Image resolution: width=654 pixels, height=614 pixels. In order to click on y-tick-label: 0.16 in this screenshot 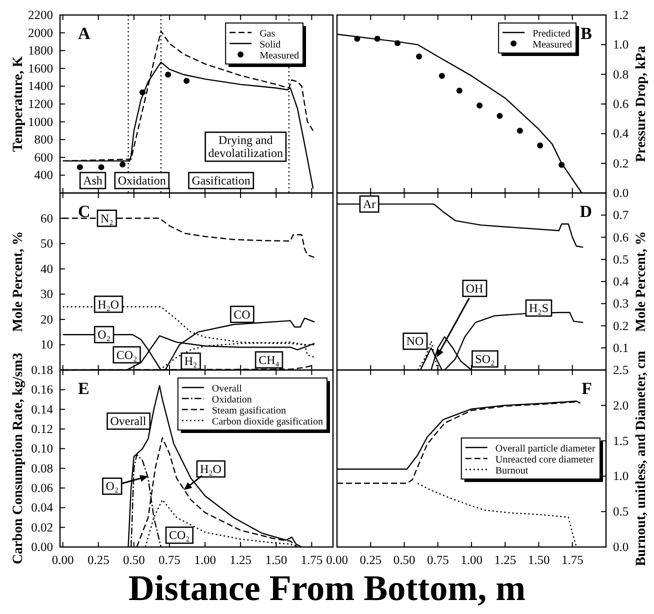, I will do `click(42, 389)`.